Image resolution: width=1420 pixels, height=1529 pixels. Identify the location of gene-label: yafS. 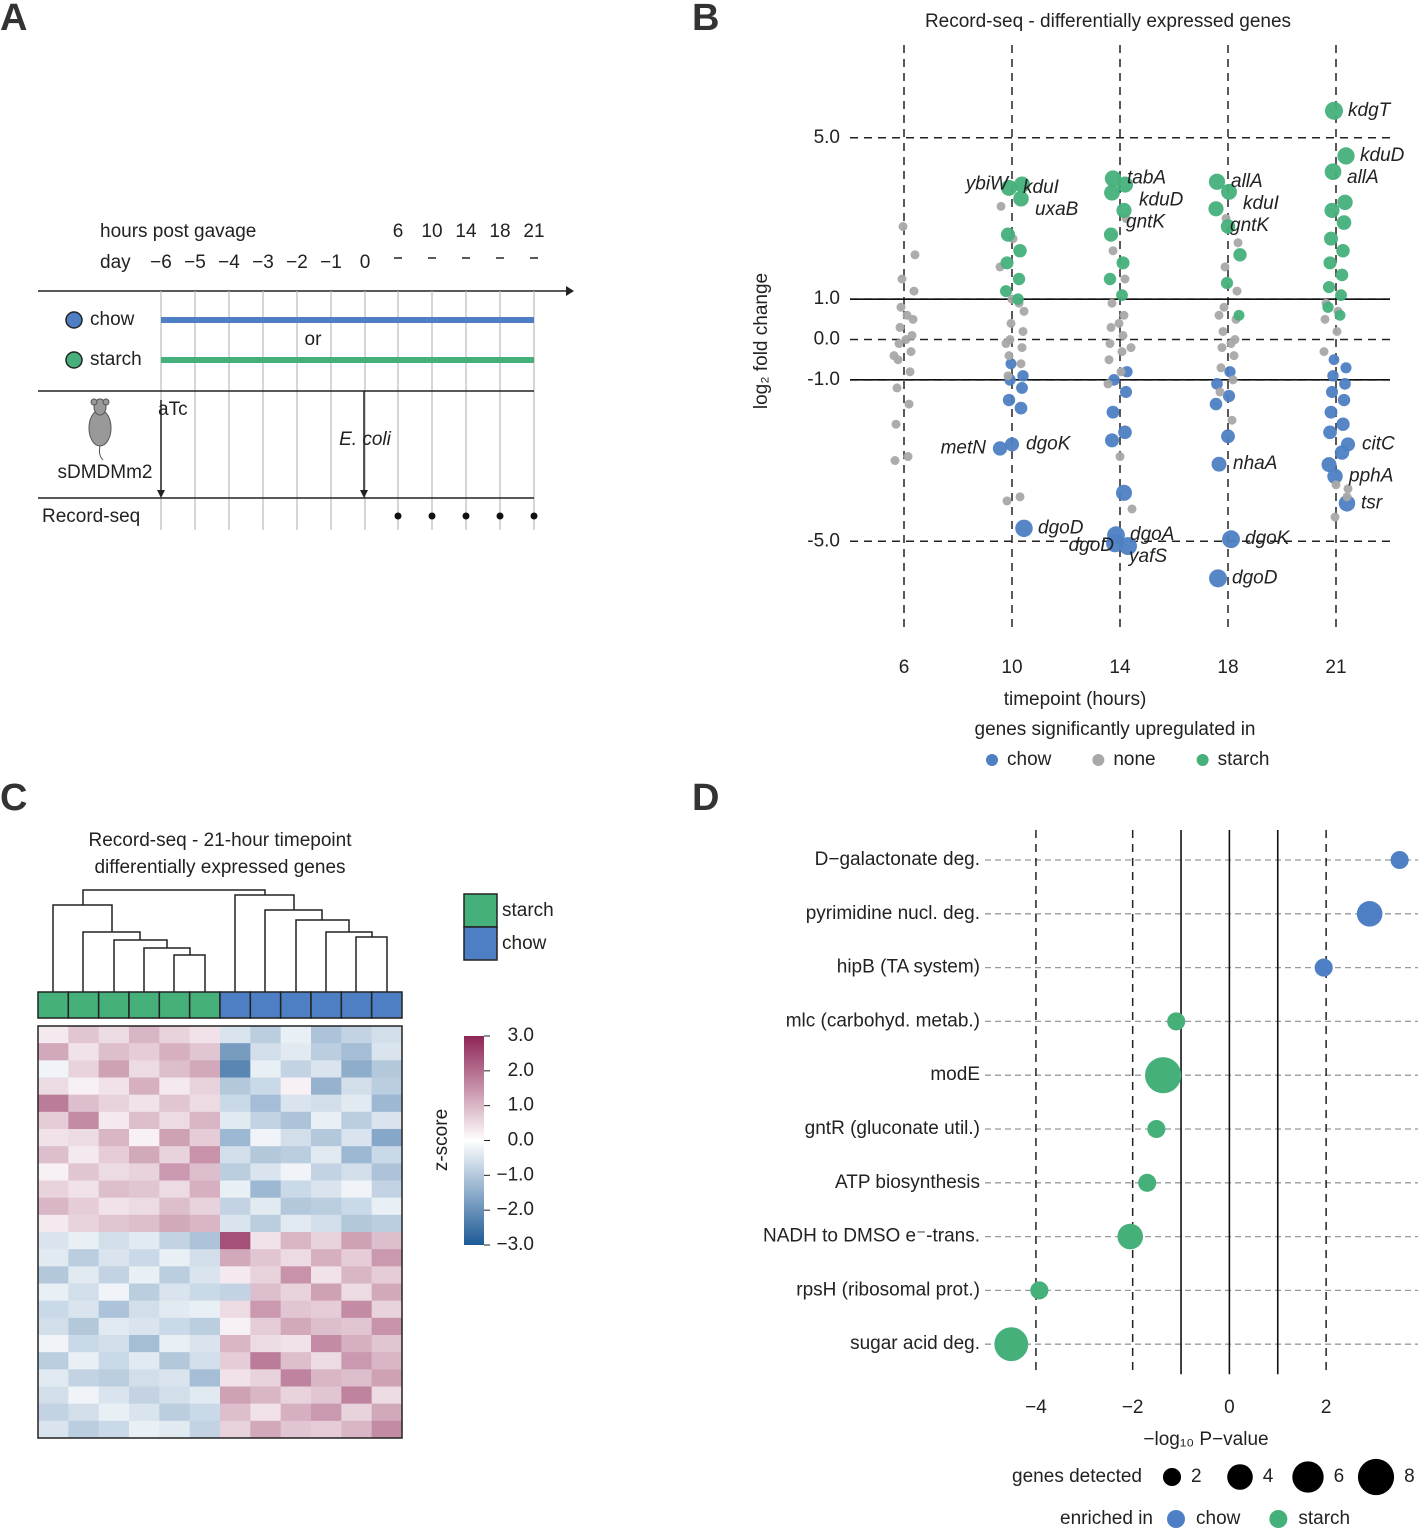
(1147, 556).